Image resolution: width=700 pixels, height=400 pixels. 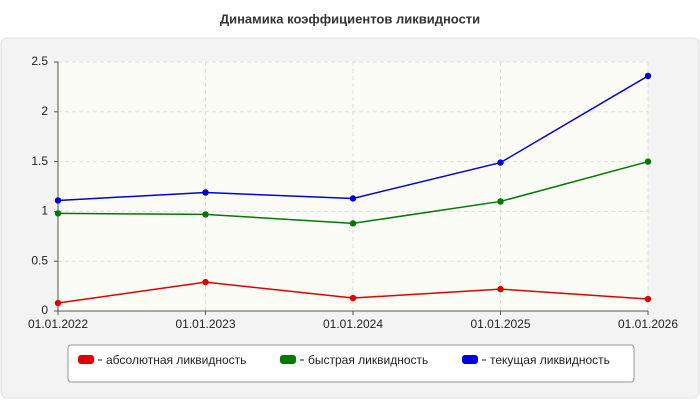 What do you see at coordinates (44, 310) in the screenshot?
I see `y-tick-label: 0` at bounding box center [44, 310].